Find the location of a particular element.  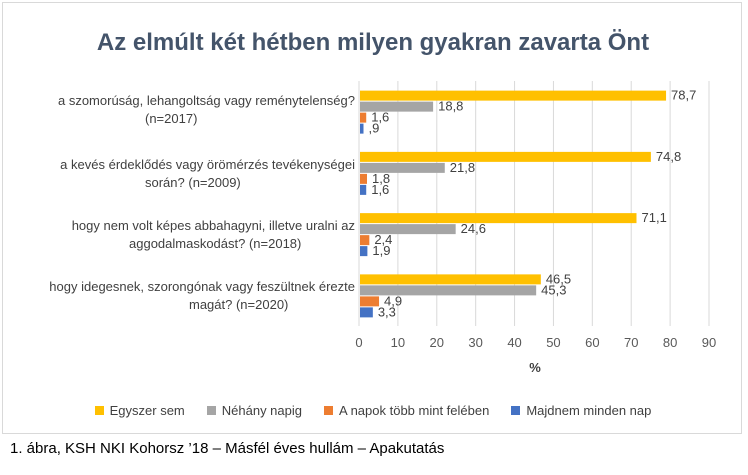

legend-item-2: Néhány napig is located at coordinates (254, 410).